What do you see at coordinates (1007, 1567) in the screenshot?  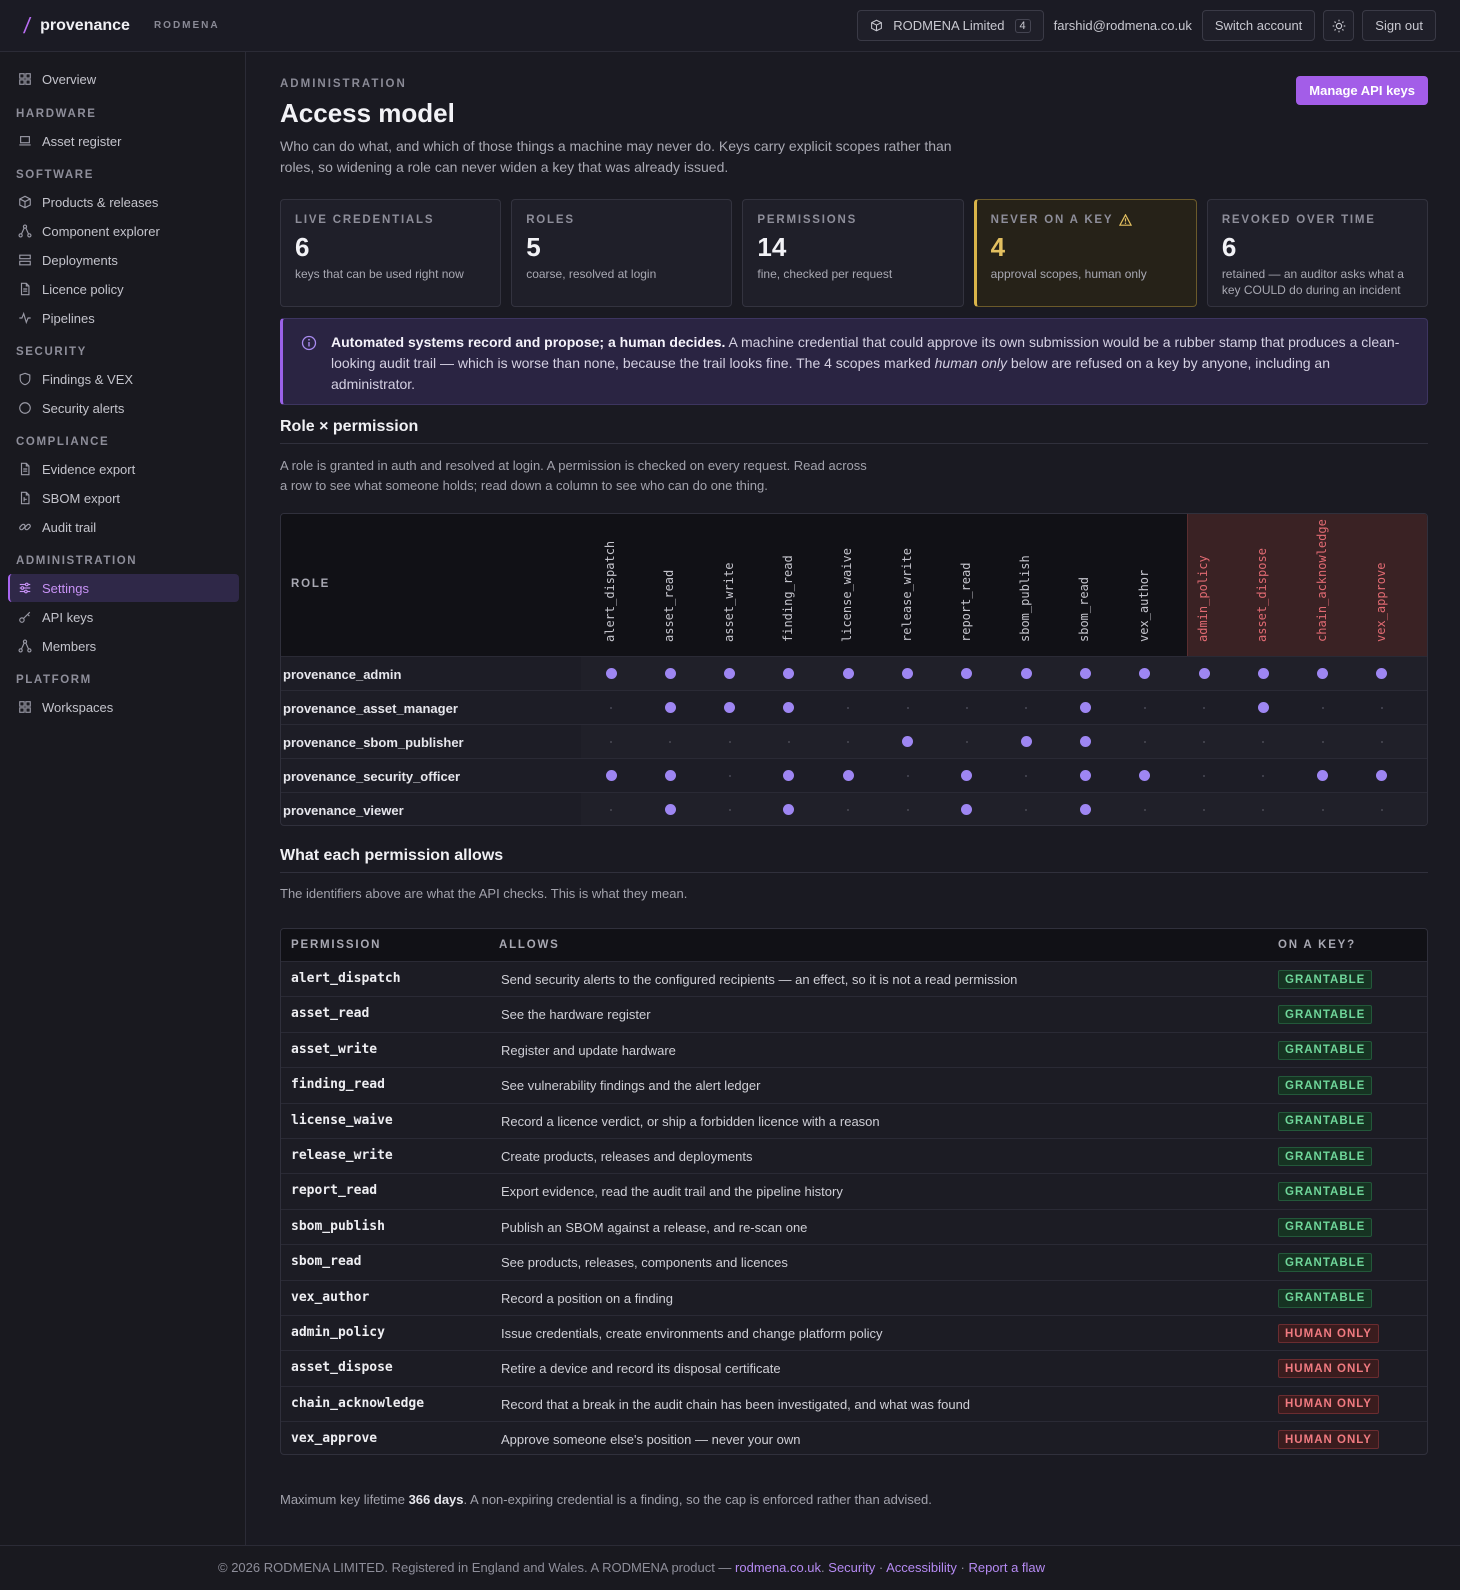 I see `footer-link-report-flaw: Report a flaw` at bounding box center [1007, 1567].